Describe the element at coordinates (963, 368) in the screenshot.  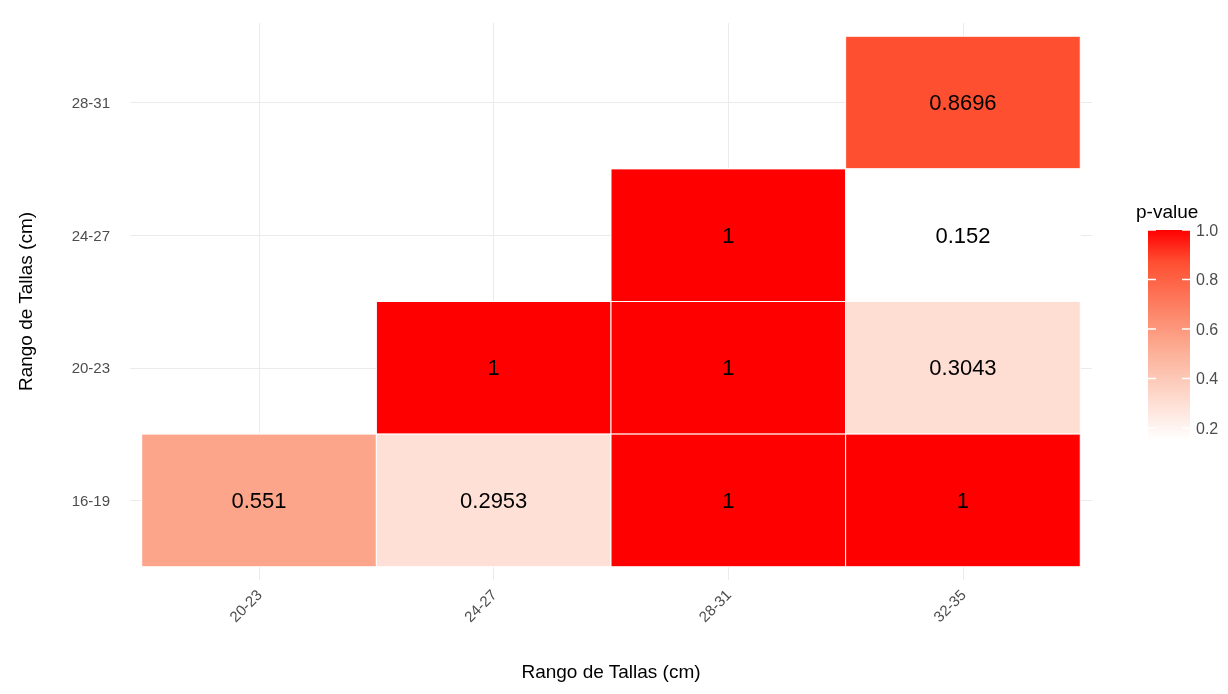
I see `data-label: 0.3043` at that location.